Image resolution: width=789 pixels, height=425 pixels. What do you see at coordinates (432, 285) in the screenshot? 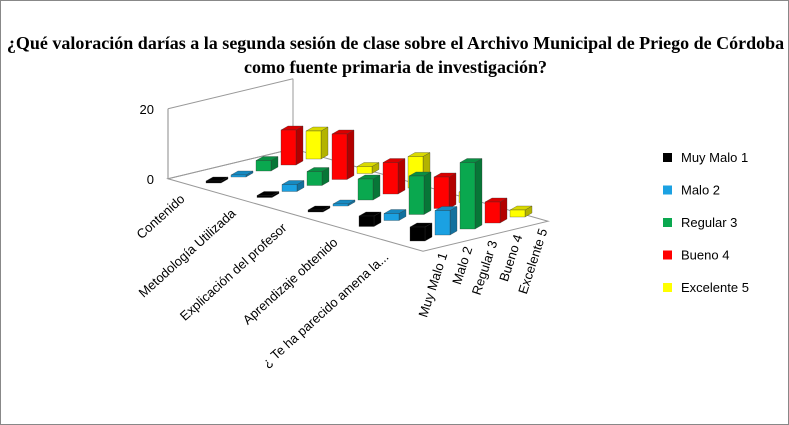
I see `depth-tick-label: Muy Malo 1` at bounding box center [432, 285].